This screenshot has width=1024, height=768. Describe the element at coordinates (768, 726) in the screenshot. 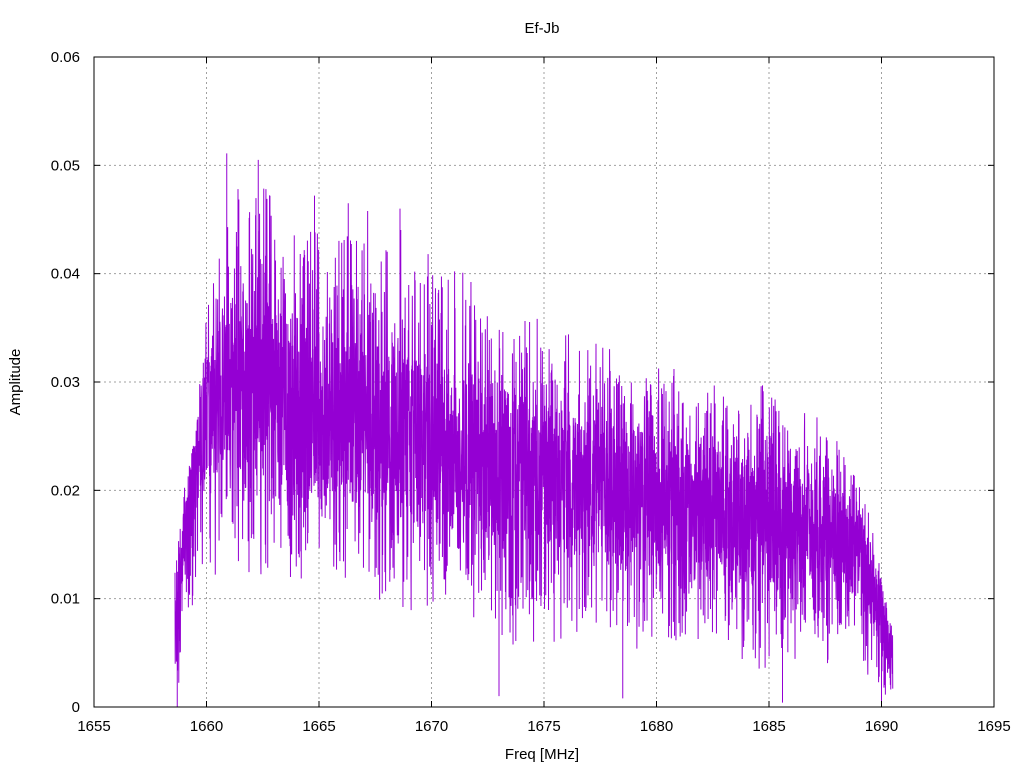

I see `x-tick-label: 1685` at that location.